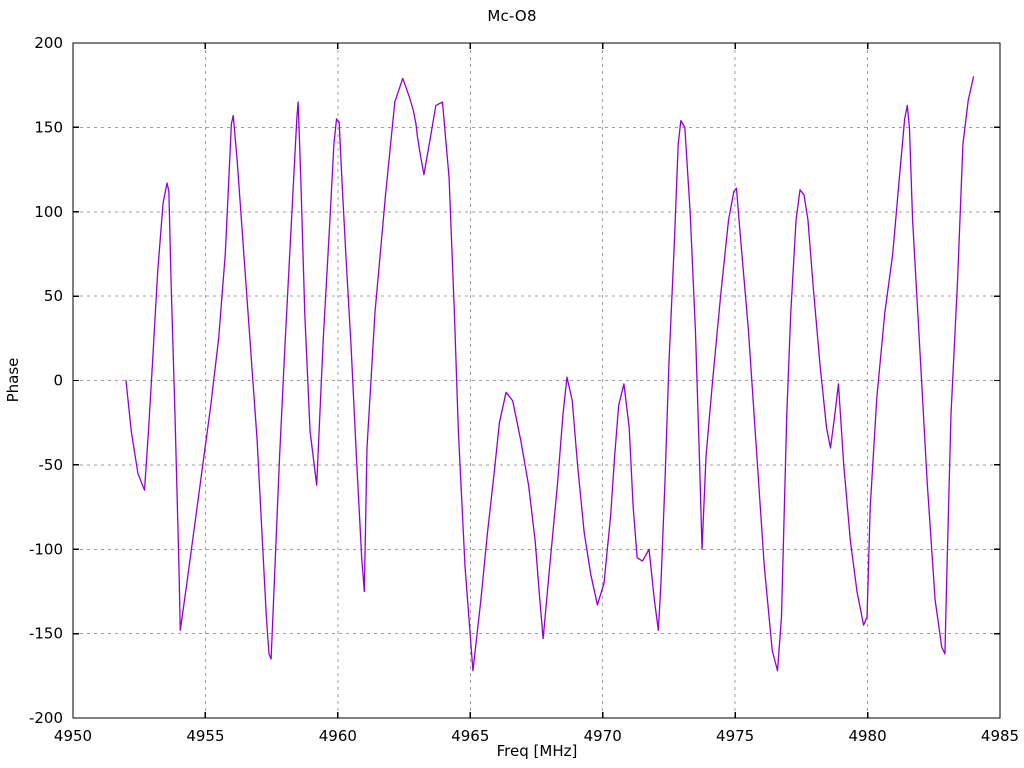 The image size is (1024, 768). What do you see at coordinates (1000, 736) in the screenshot?
I see `x-tick-label: 4985` at bounding box center [1000, 736].